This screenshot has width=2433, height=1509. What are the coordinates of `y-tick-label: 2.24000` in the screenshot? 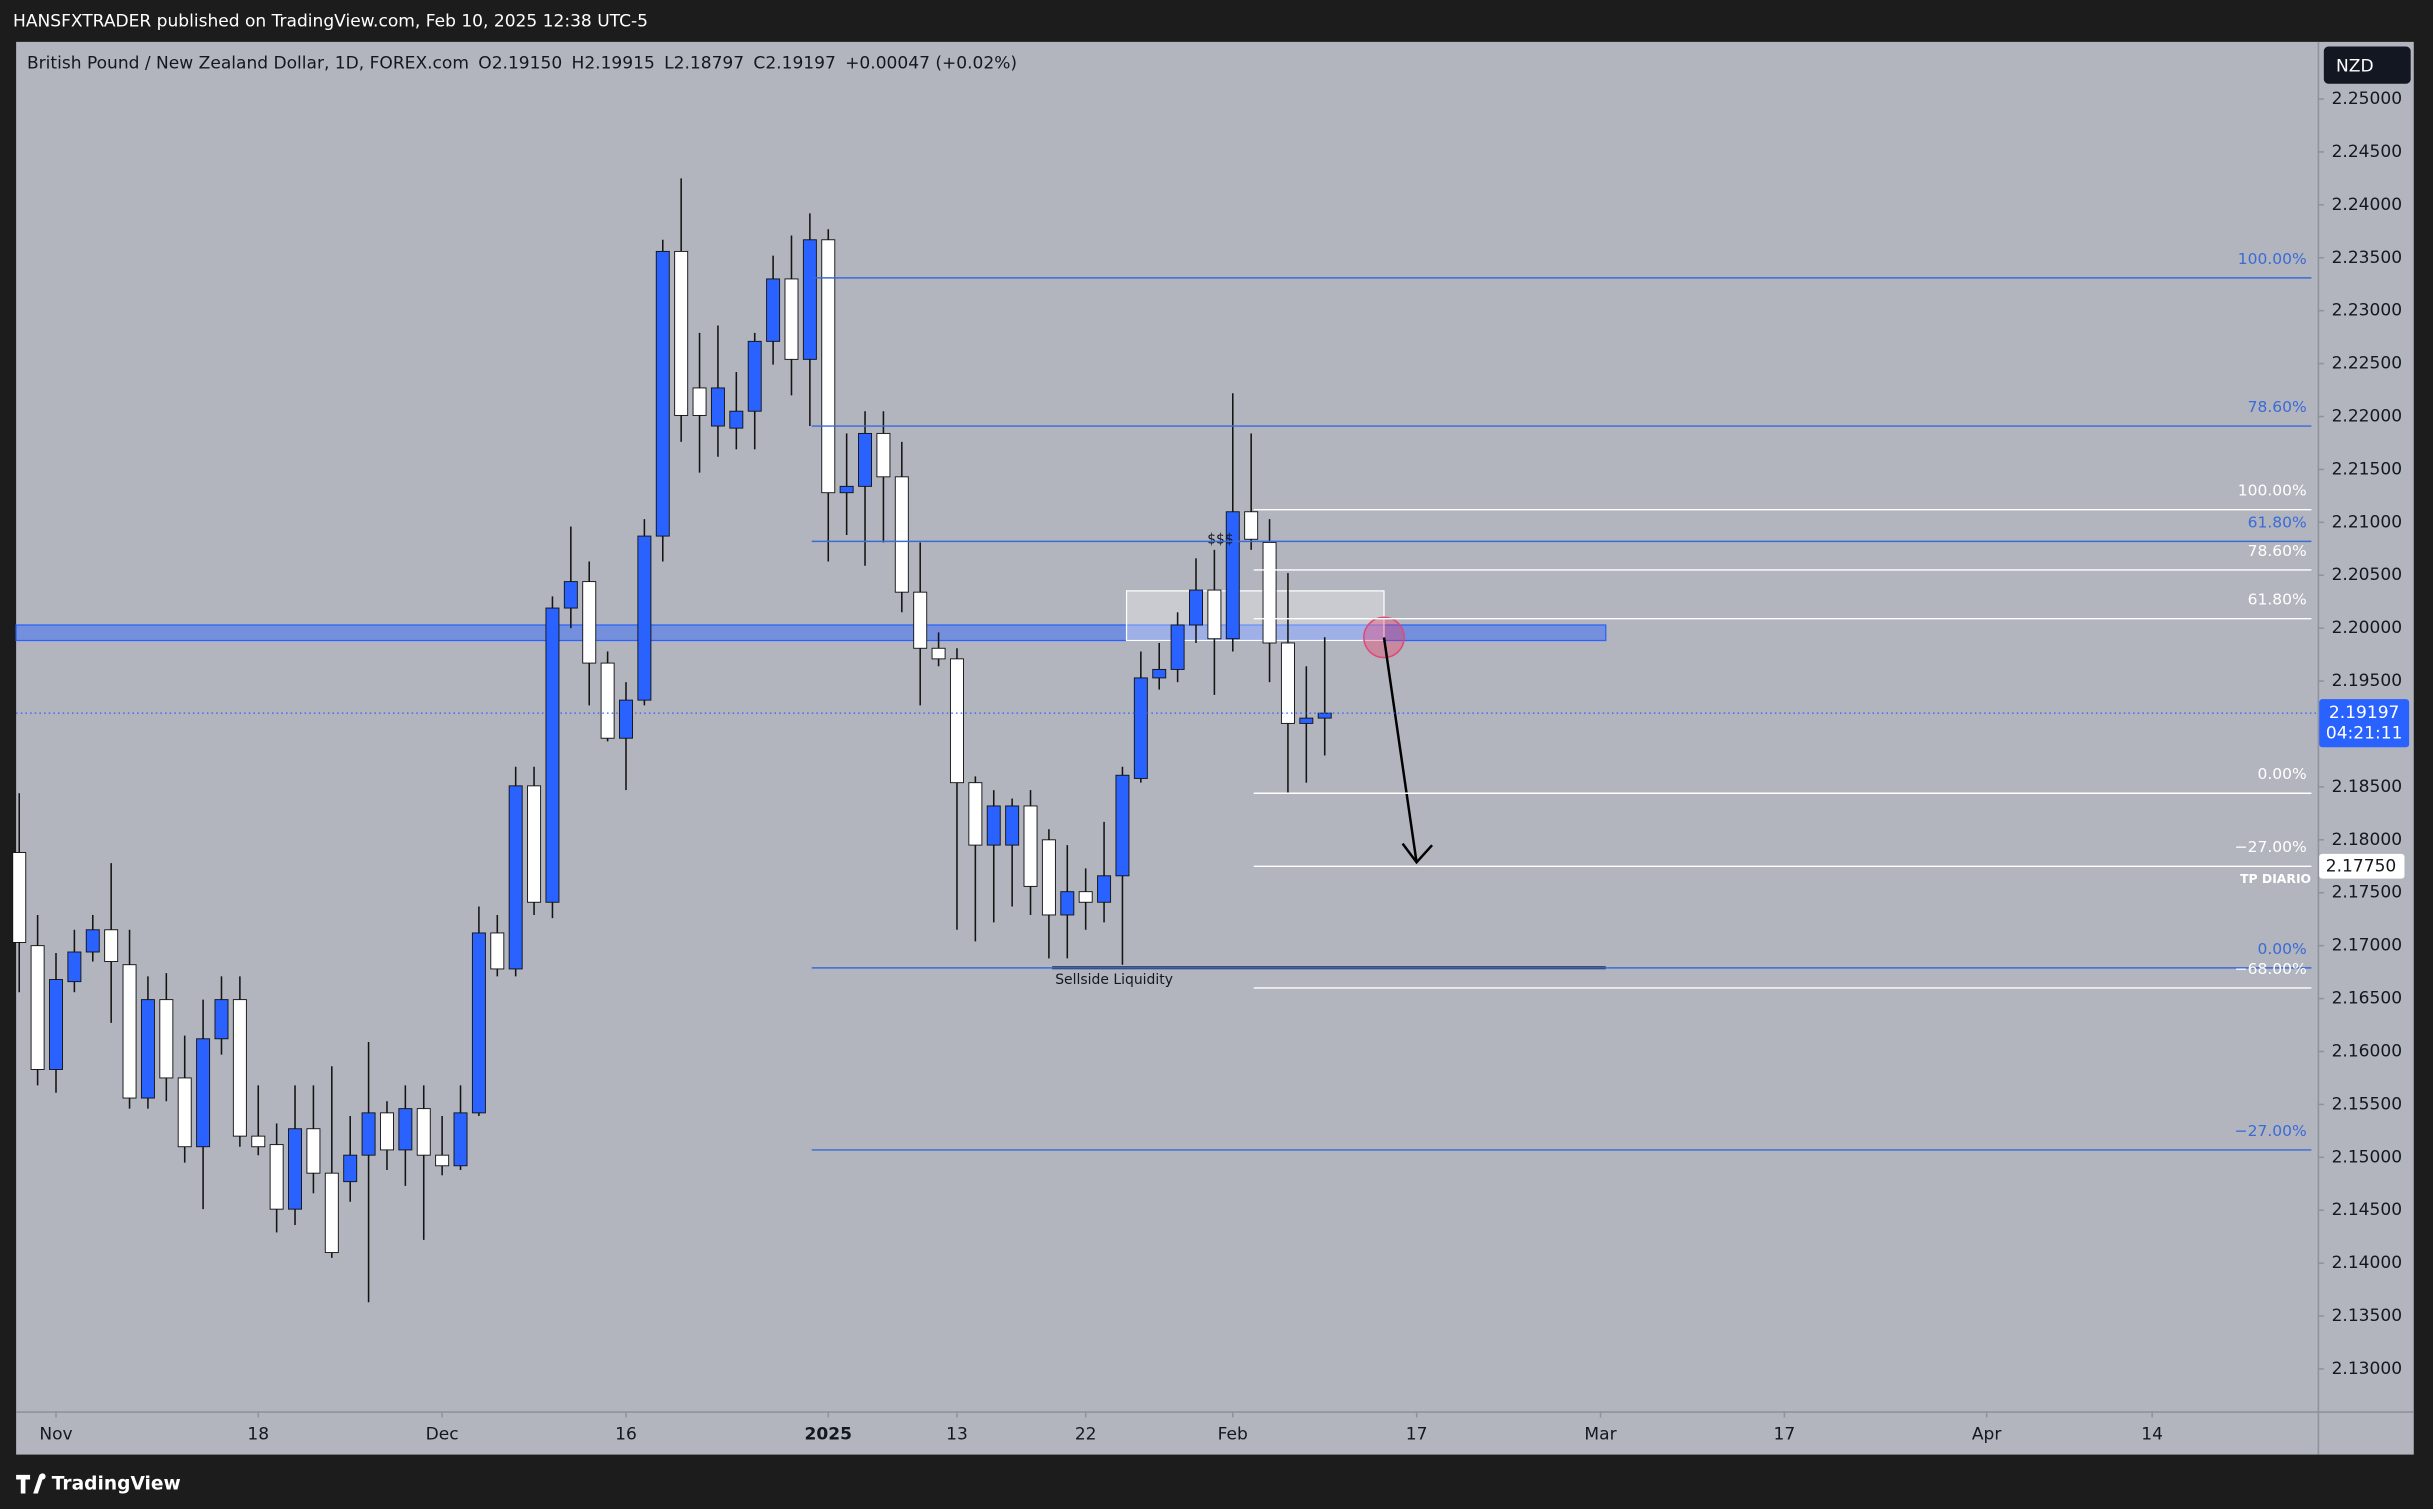 It's located at (2367, 205).